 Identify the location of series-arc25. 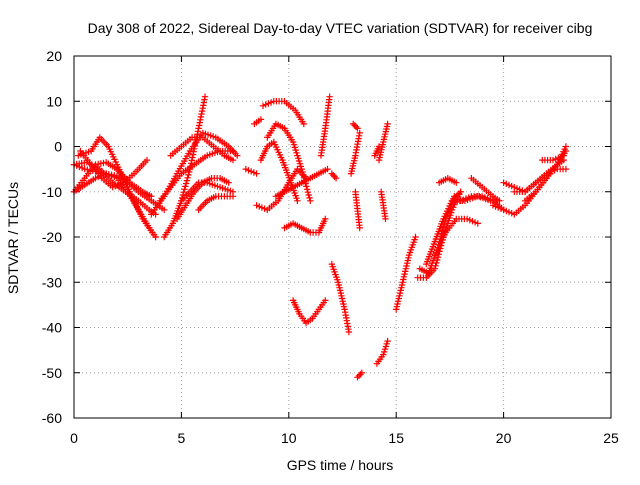
(340, 298).